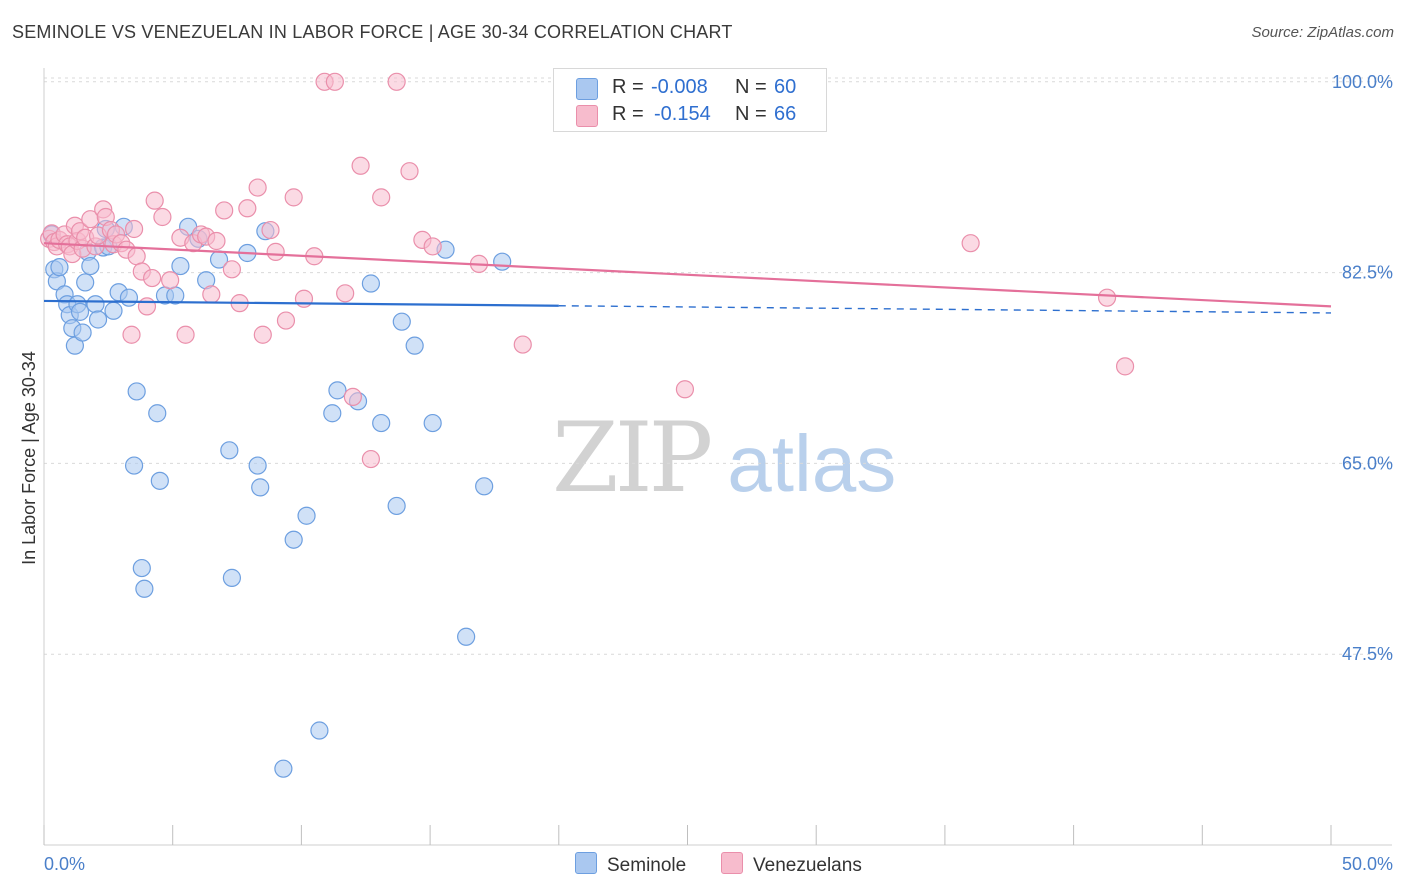 This screenshot has height=892, width=1406. Describe the element at coordinates (1367, 463) in the screenshot. I see `y-tick-label: 65.0%` at that location.